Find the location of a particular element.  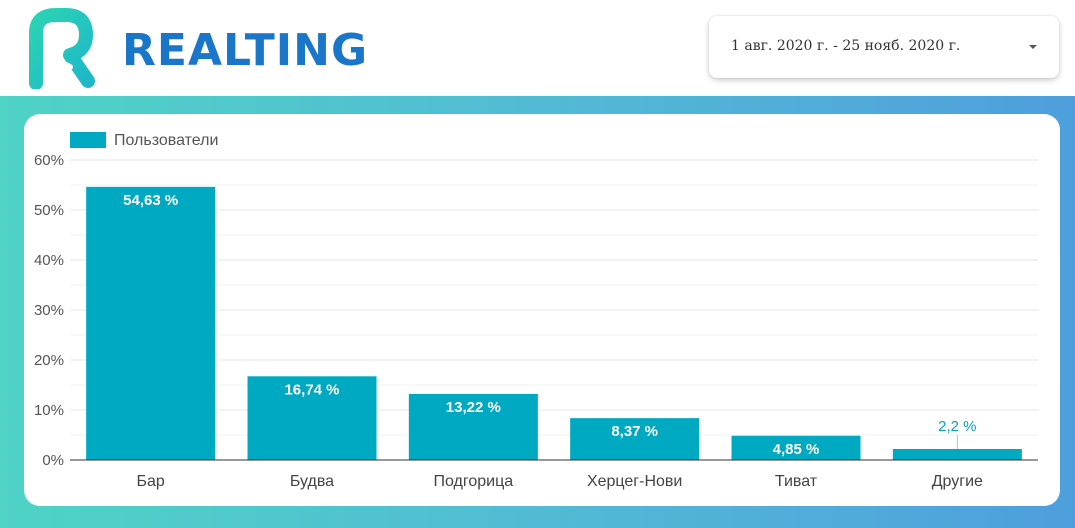

y-tick-label: 20% is located at coordinates (49, 360).